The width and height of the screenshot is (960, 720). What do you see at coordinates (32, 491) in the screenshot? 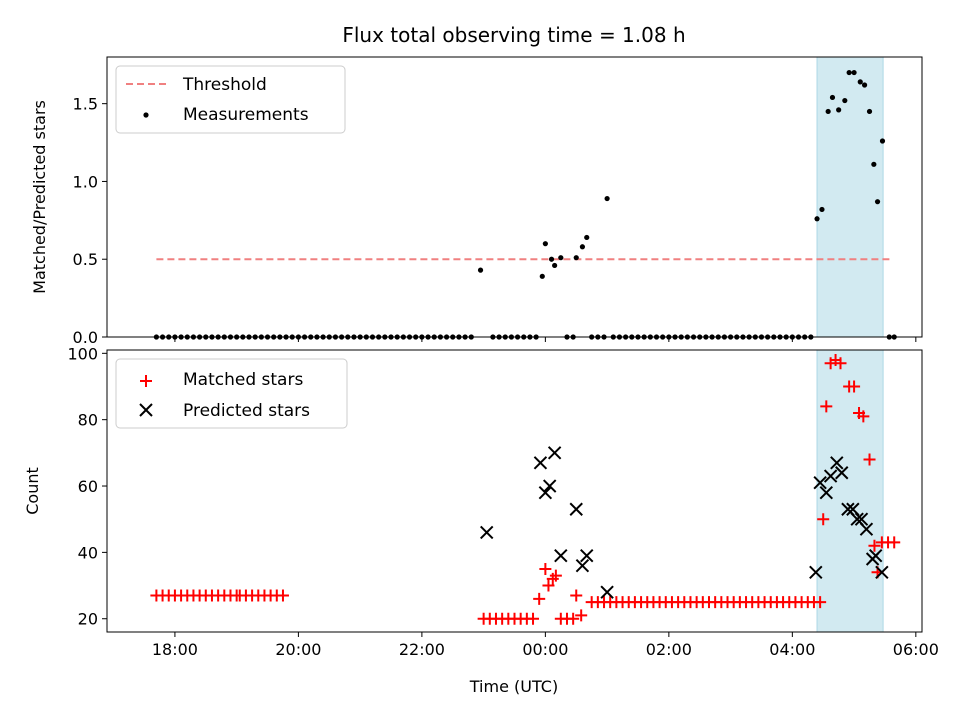
I see `bottom-y-axis-label: Count` at bounding box center [32, 491].